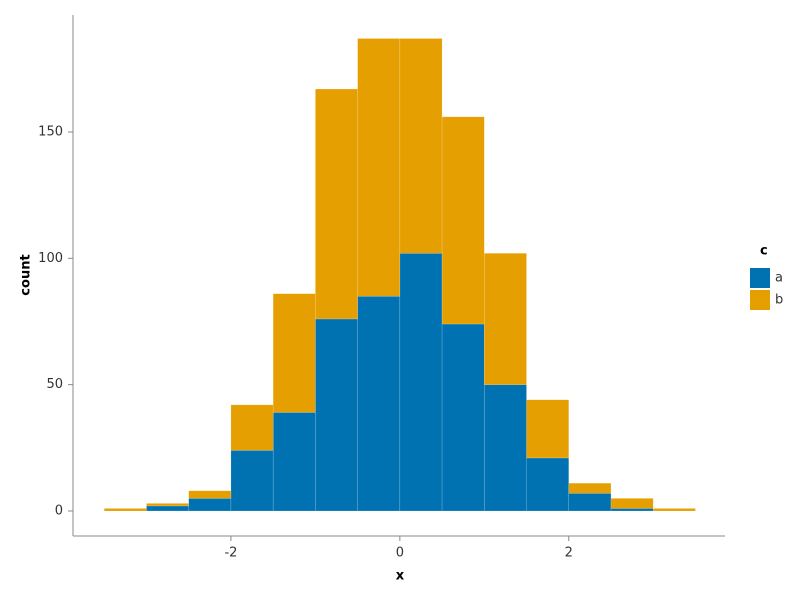  I want to click on x-axis-label: x, so click(400, 576).